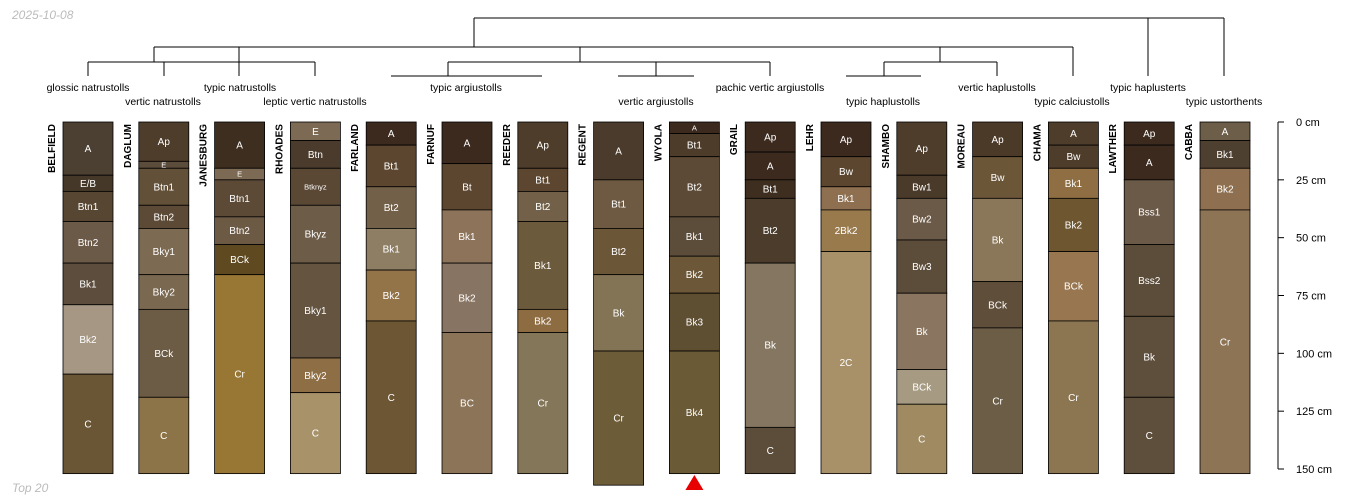 Image resolution: width=1350 pixels, height=500 pixels. I want to click on taxonomy-label-typic-argiustolls: typic argiustolls, so click(466, 88).